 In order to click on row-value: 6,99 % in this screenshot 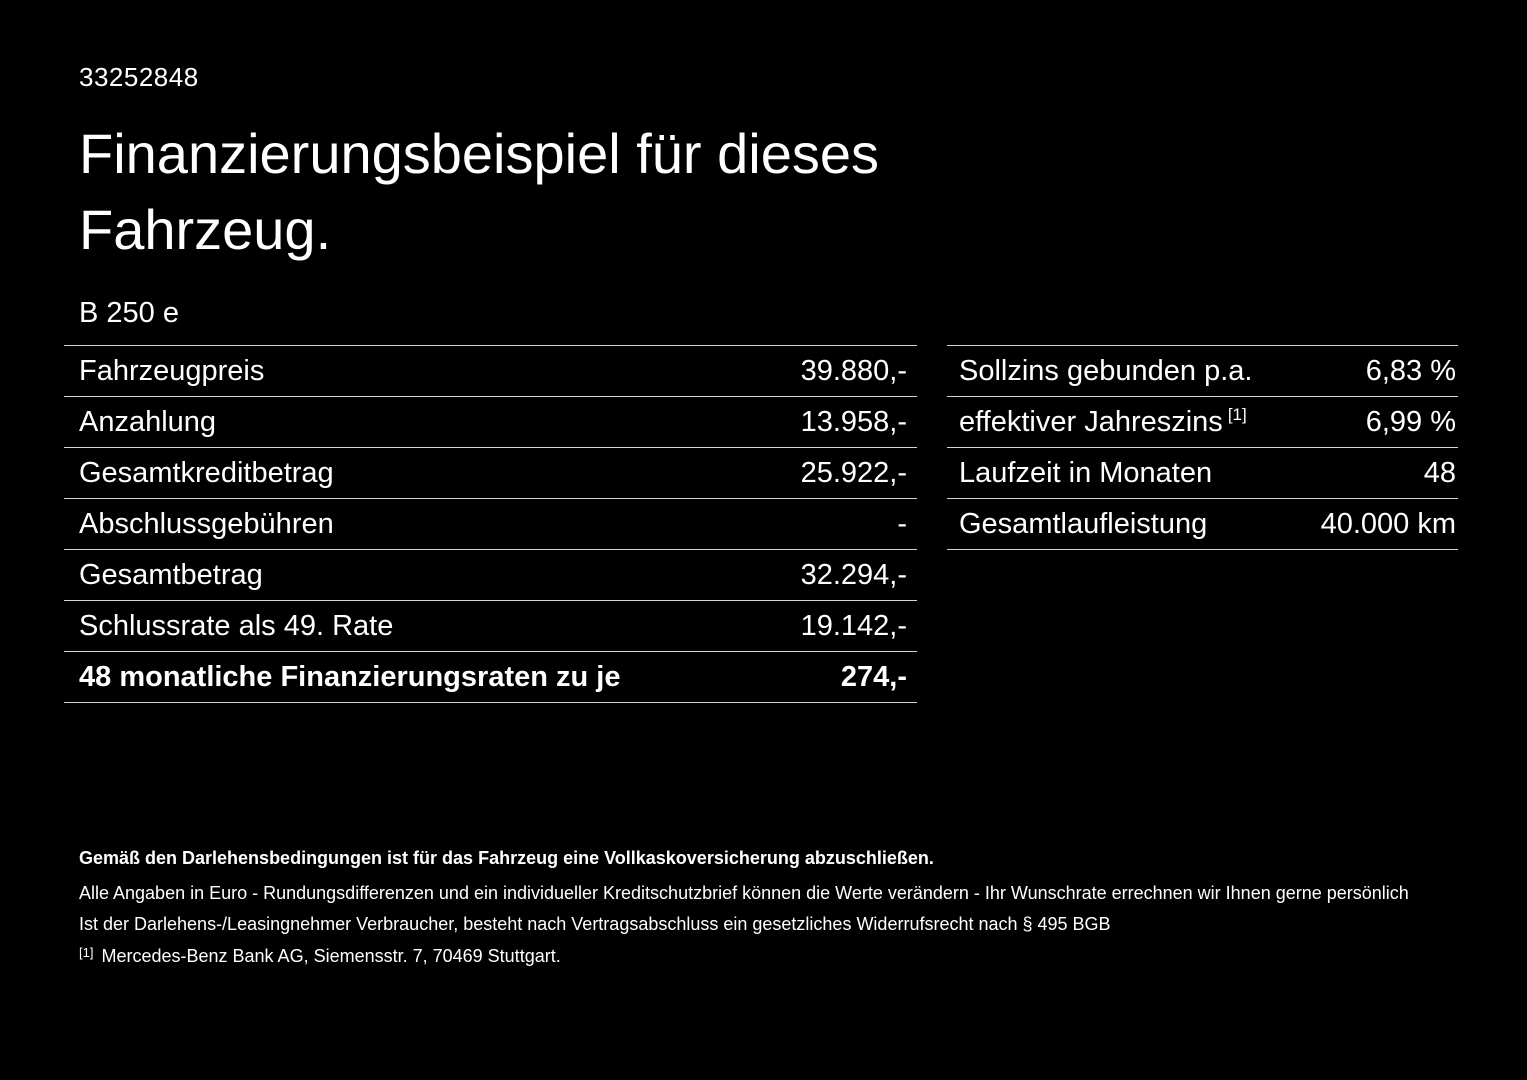, I will do `click(1410, 421)`.